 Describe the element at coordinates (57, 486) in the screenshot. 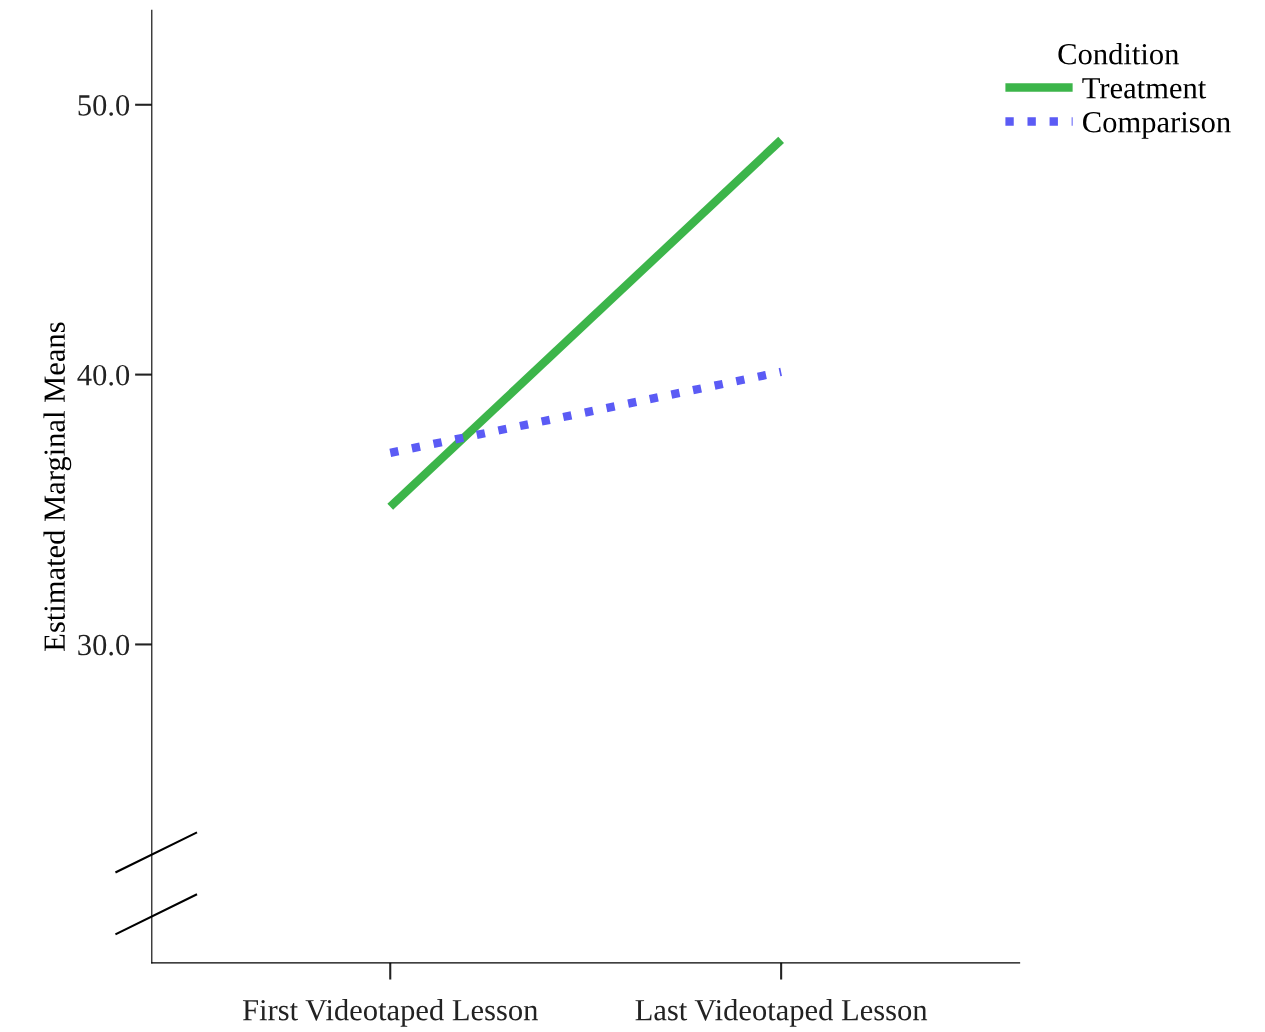

I see `y-axis-title: Estimated Marginal Means` at that location.